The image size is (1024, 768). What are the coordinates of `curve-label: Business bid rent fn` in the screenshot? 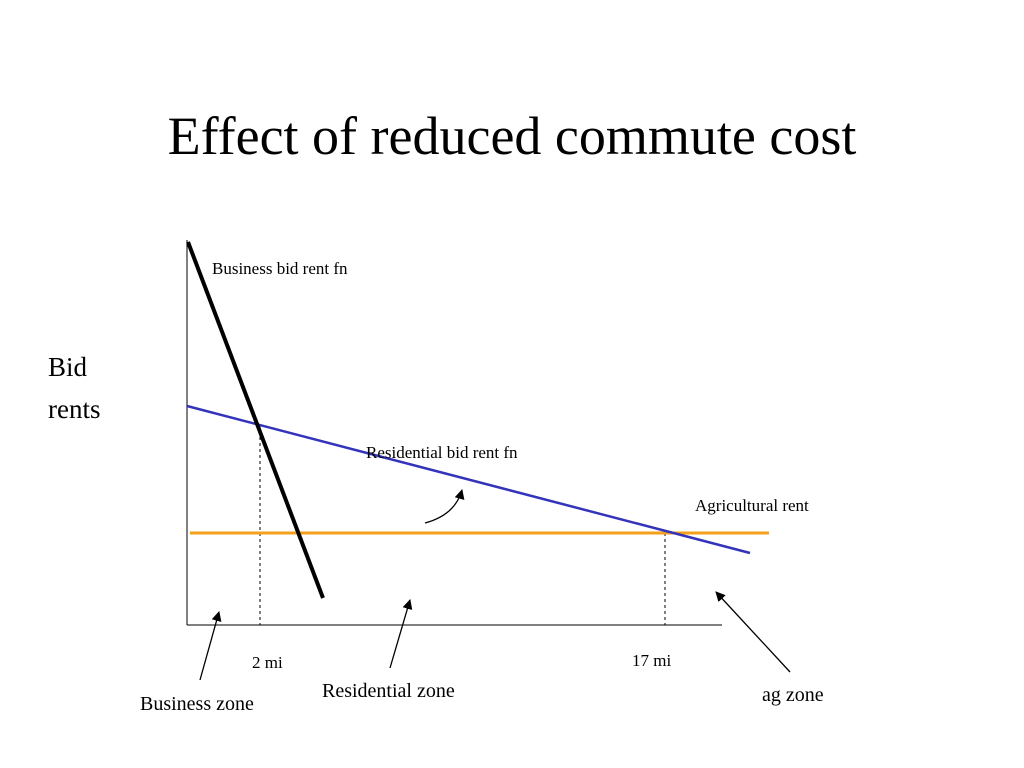 It's located at (280, 268).